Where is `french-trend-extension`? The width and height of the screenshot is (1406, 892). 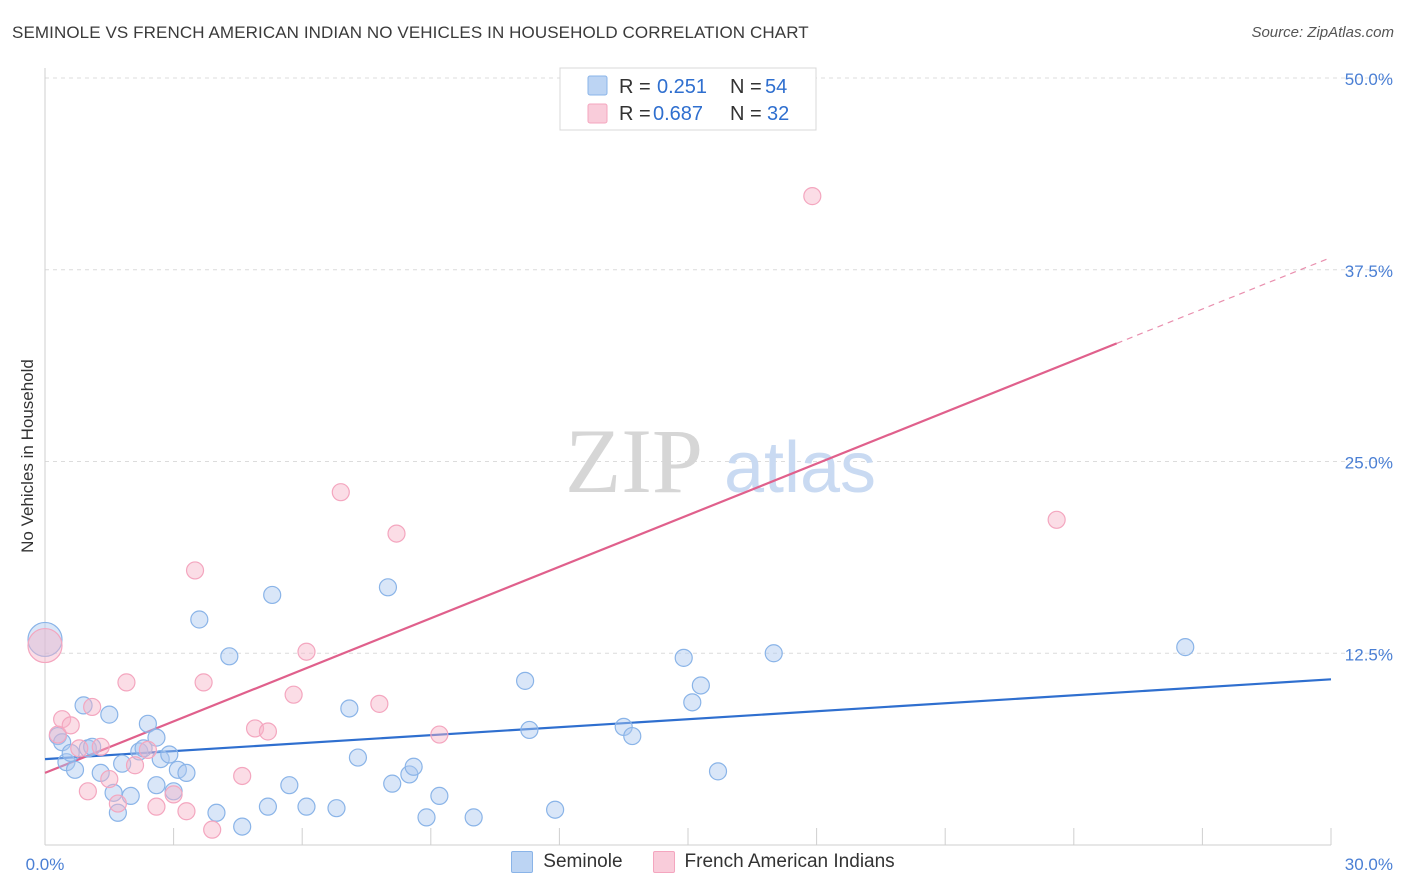 french-trend-extension is located at coordinates (1224, 300).